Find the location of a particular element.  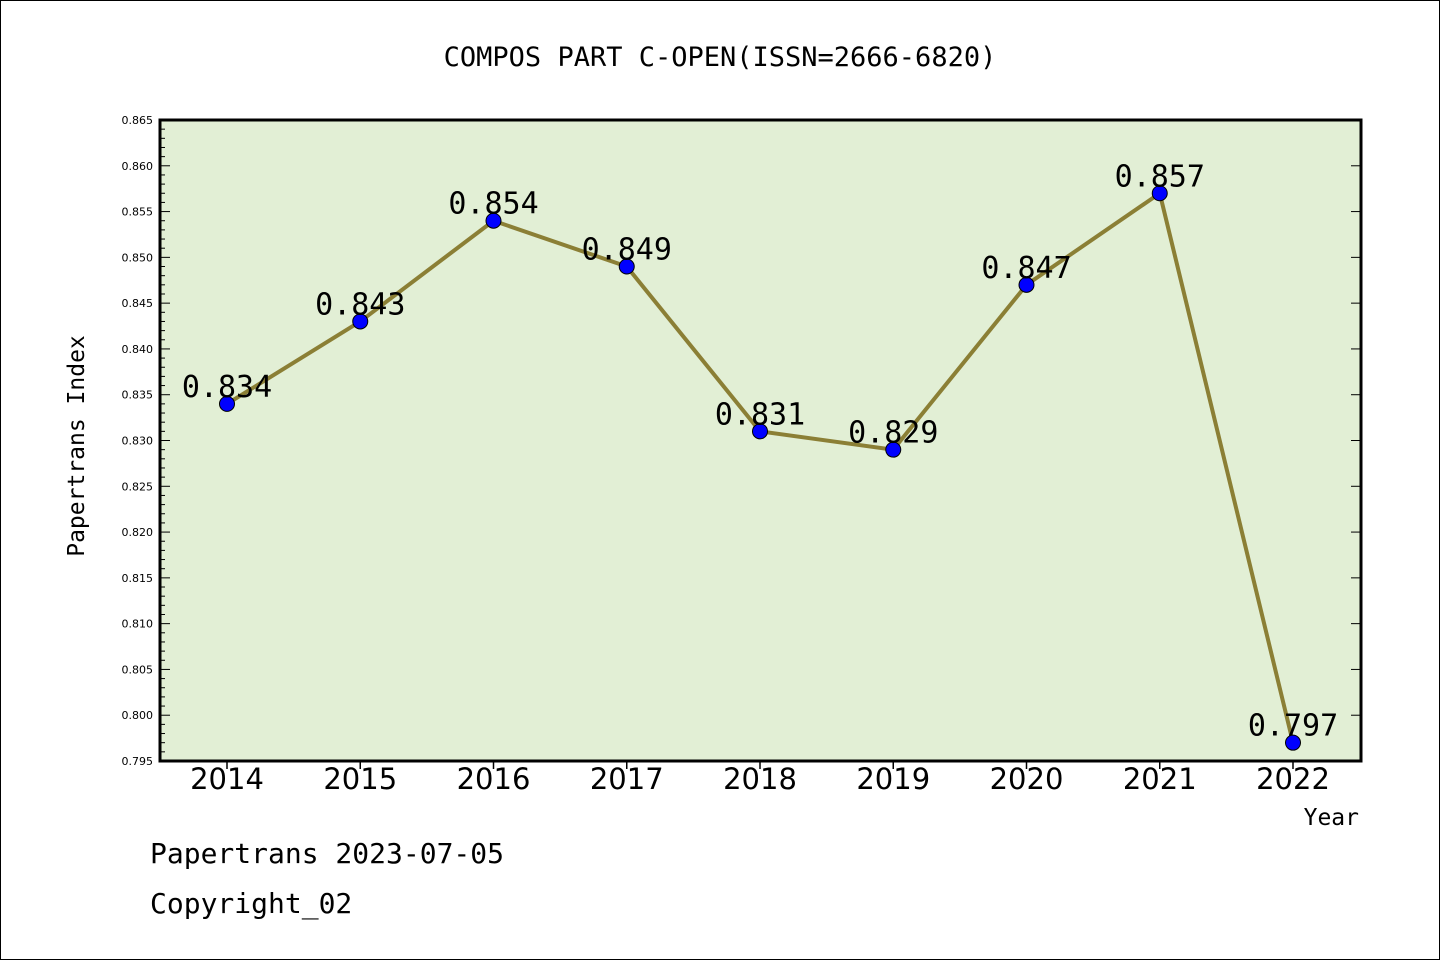

y-tick-label: 0.800 is located at coordinates (138, 715).